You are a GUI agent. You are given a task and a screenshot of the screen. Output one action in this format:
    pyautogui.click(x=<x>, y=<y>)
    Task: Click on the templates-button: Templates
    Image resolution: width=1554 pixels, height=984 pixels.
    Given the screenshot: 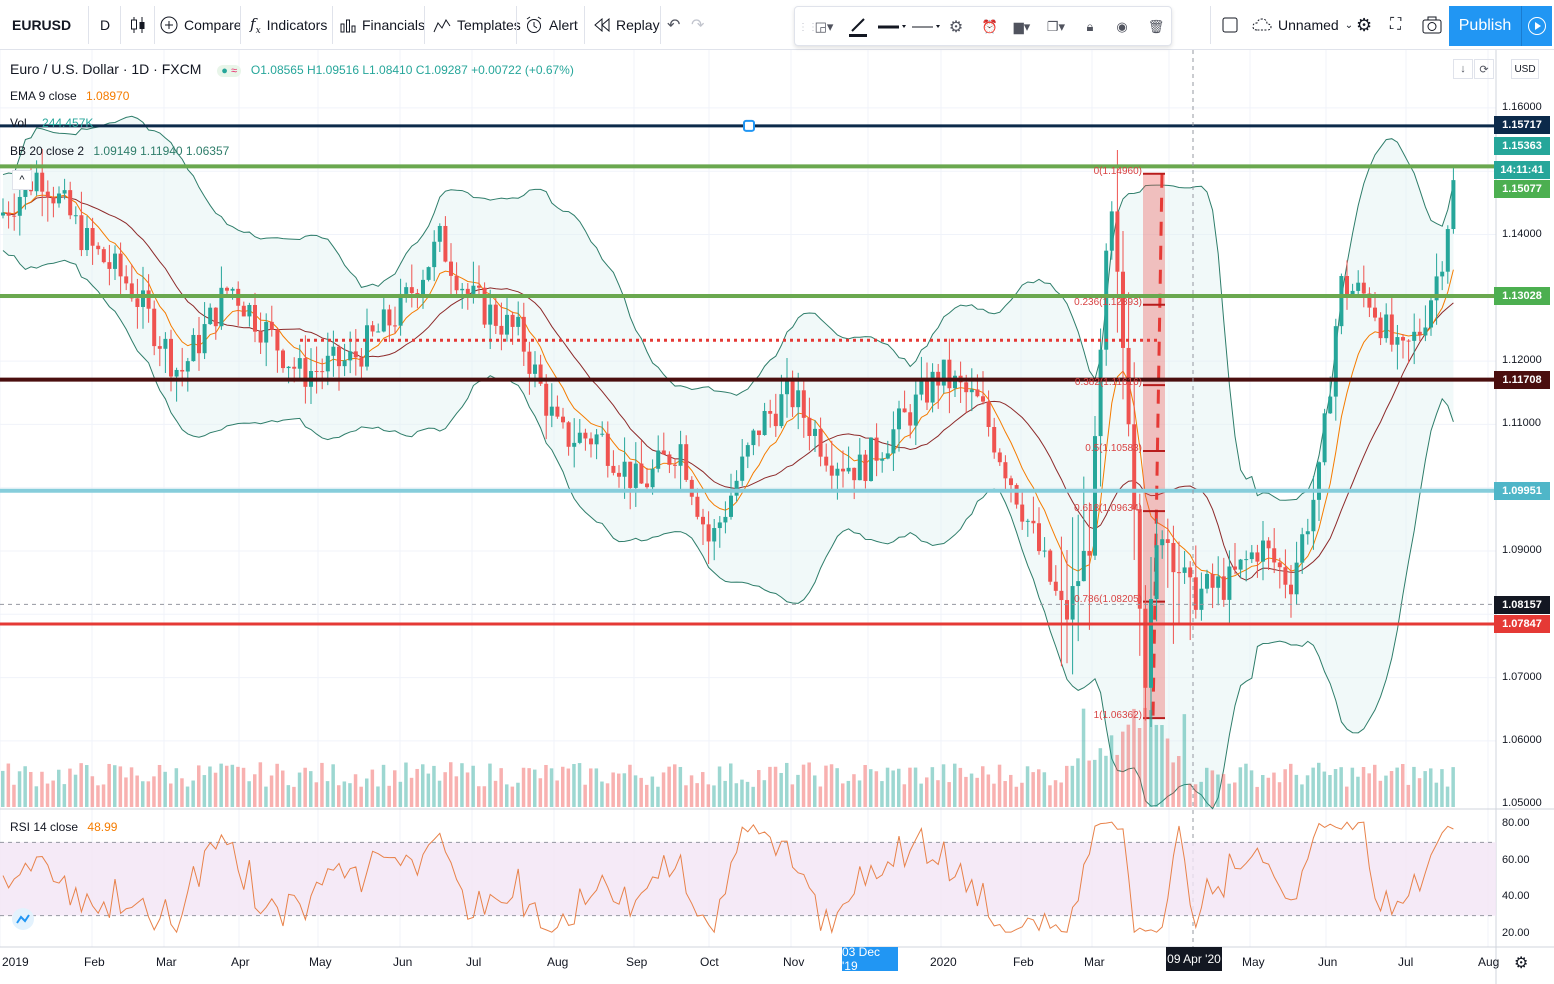 What is the action you would take?
    pyautogui.click(x=477, y=25)
    